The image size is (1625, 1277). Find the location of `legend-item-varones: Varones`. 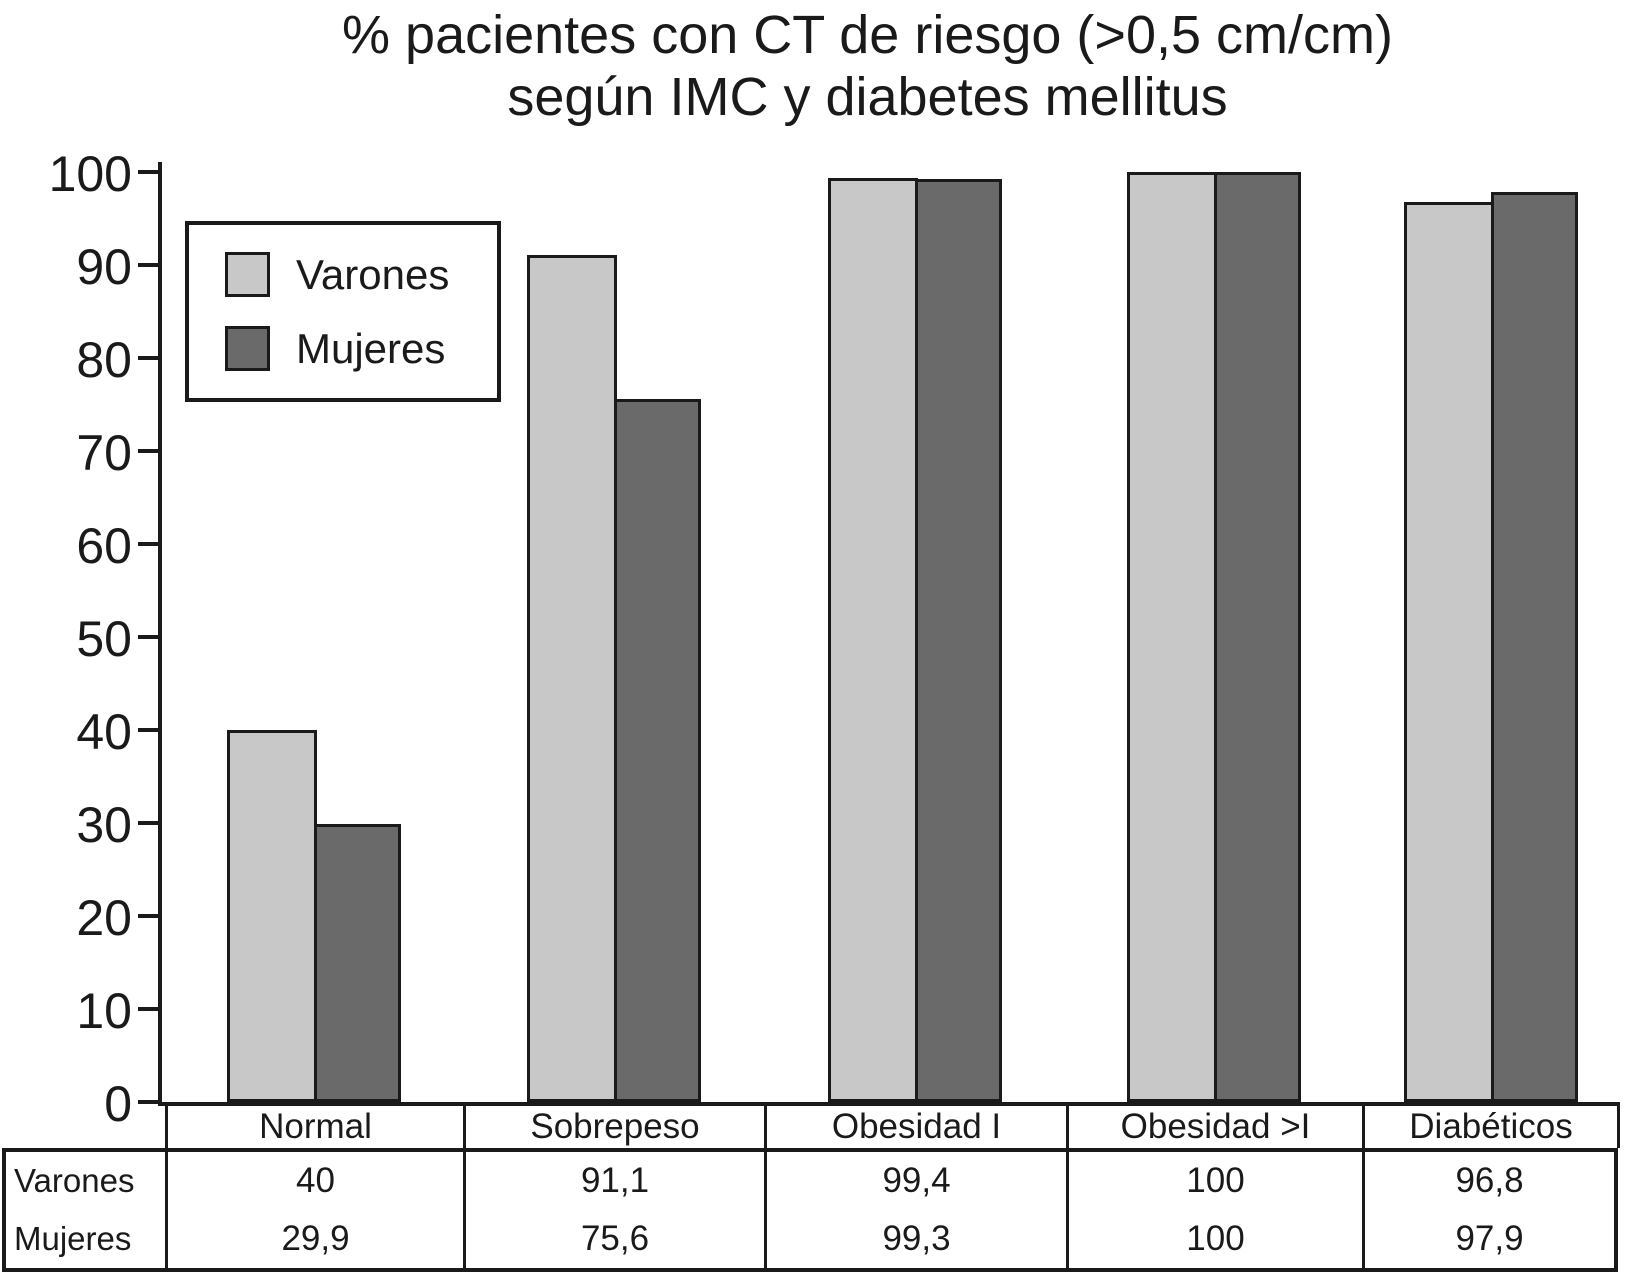

legend-item-varones: Varones is located at coordinates (361, 275).